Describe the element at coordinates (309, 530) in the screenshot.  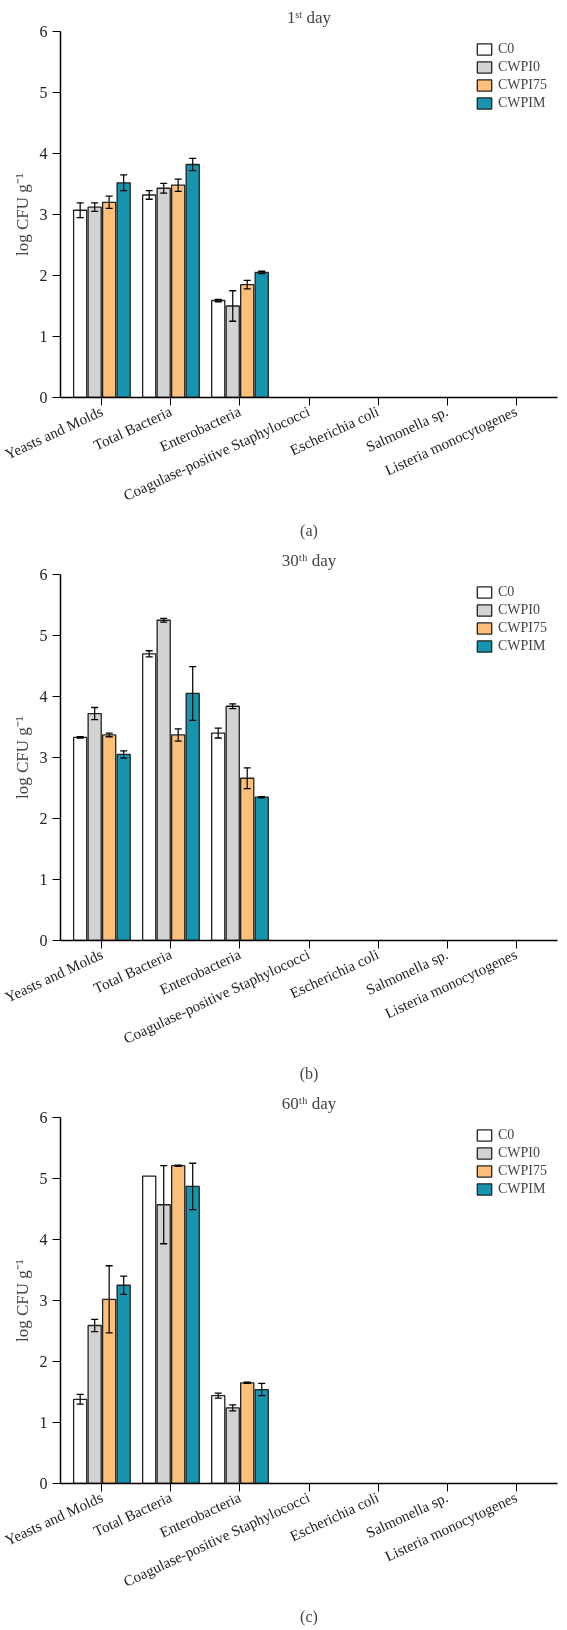
I see `text: (a)` at that location.